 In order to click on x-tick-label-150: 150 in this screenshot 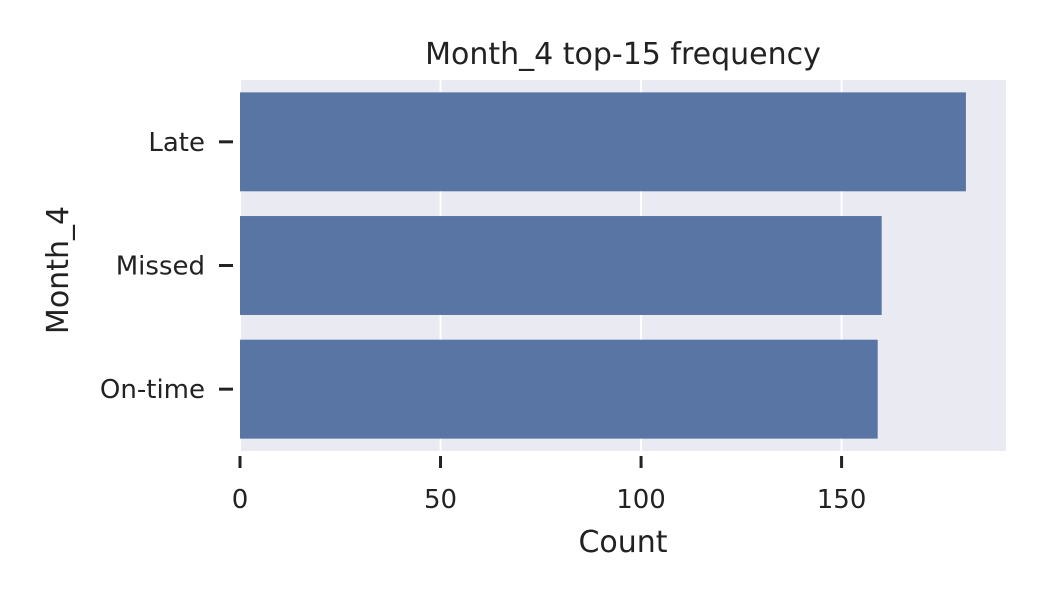, I will do `click(842, 500)`.